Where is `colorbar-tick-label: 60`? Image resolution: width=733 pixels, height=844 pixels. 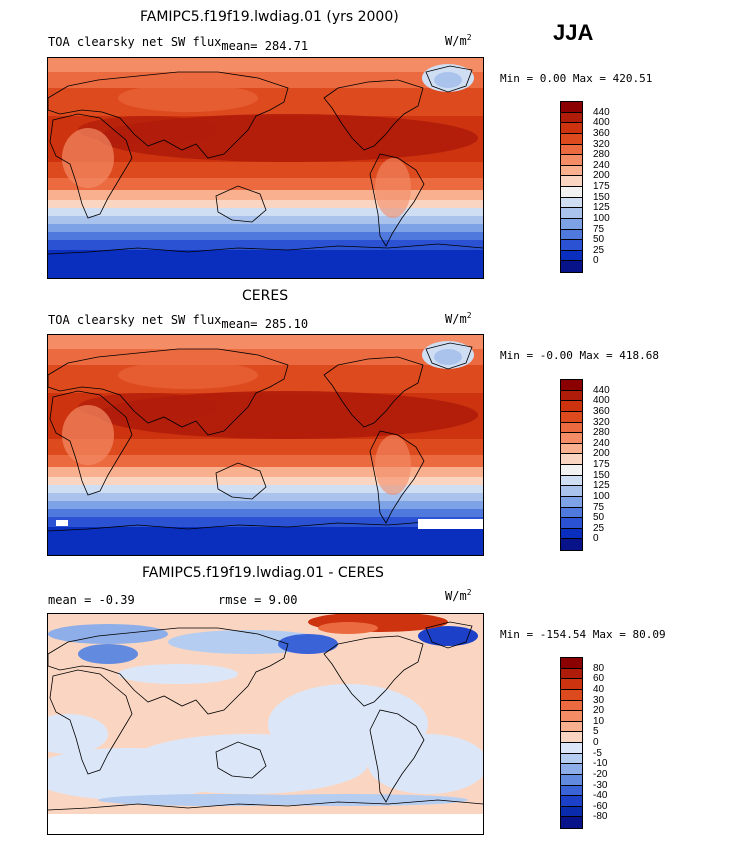 colorbar-tick-label: 60 is located at coordinates (599, 679).